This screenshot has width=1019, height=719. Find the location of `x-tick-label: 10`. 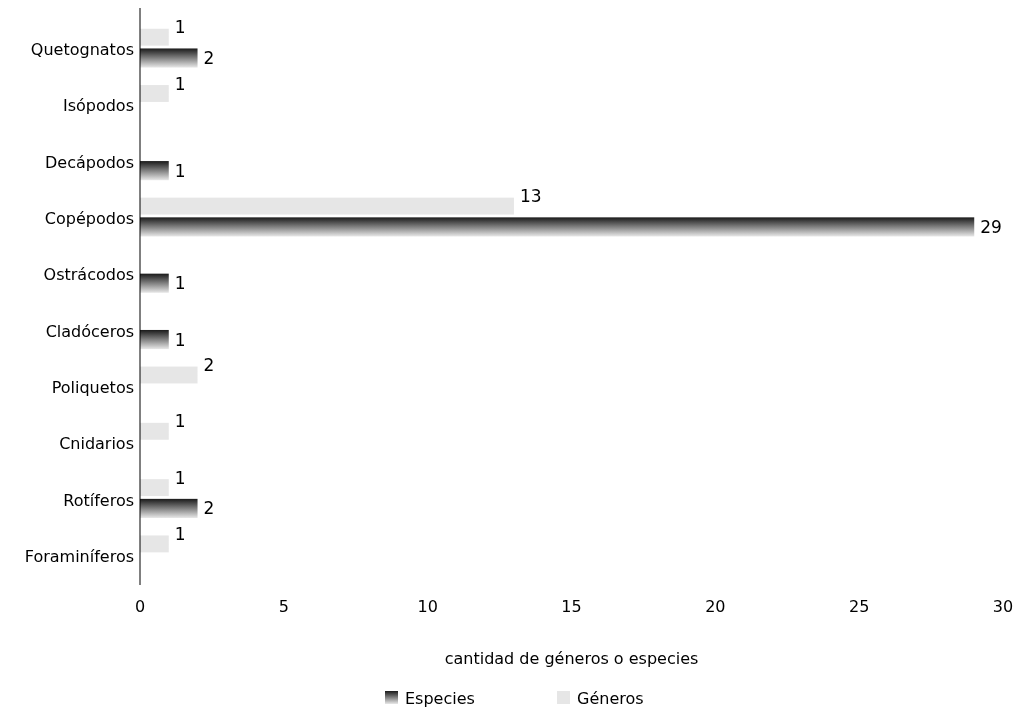

x-tick-label: 10 is located at coordinates (427, 606).